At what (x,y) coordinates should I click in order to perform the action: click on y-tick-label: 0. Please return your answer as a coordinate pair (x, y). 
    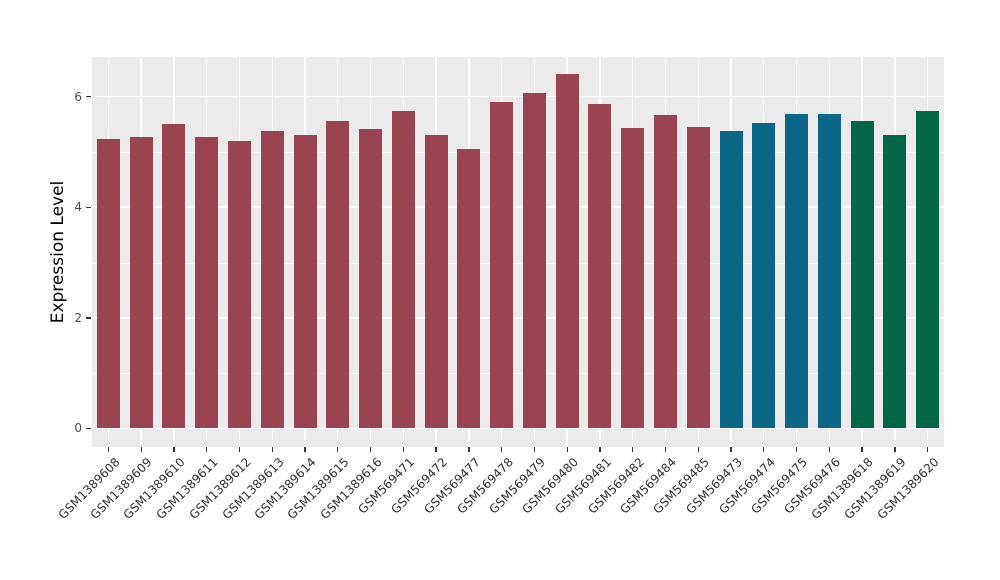
    Looking at the image, I should click on (78, 428).